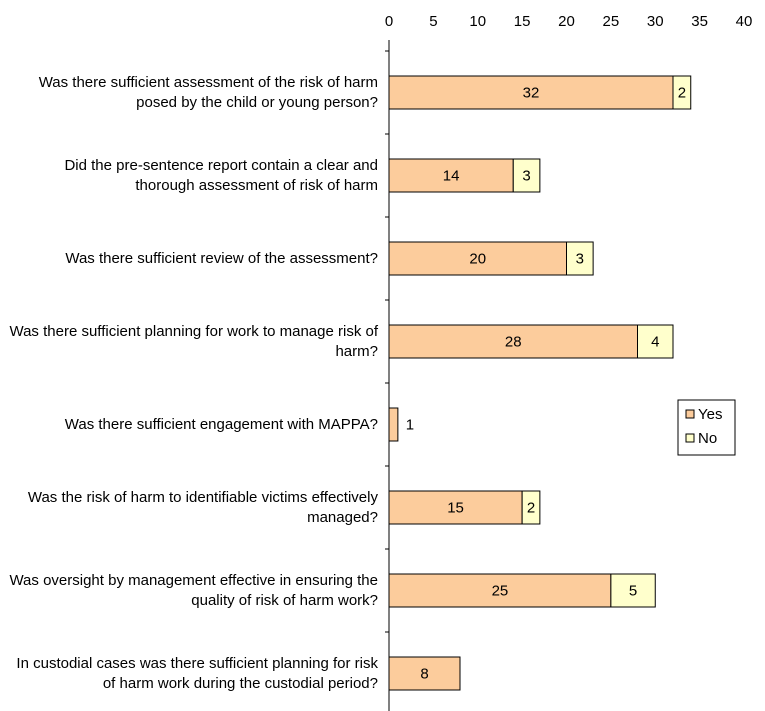 Image resolution: width=765 pixels, height=711 pixels. Describe the element at coordinates (455, 507) in the screenshot. I see `value-label: 15` at that location.